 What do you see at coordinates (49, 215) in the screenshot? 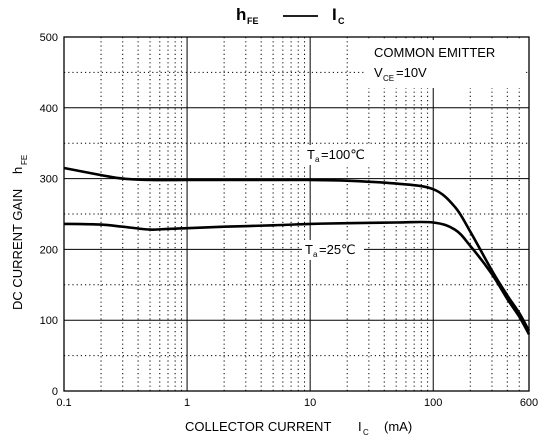
I see `y-tick-labels: 0 100 200 300 400 500` at bounding box center [49, 215].